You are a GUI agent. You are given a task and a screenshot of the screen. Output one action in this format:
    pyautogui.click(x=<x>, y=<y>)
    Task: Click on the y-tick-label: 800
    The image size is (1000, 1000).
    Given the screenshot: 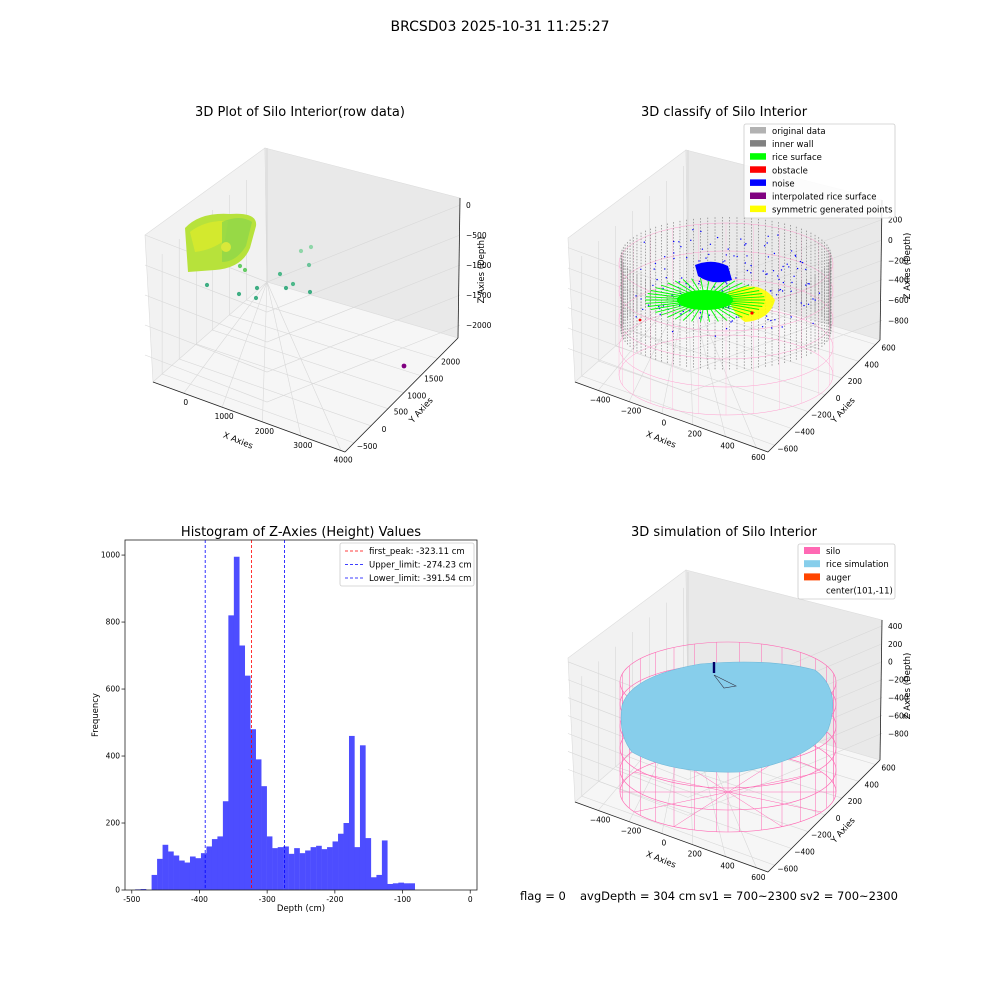 What is the action you would take?
    pyautogui.click(x=113, y=622)
    